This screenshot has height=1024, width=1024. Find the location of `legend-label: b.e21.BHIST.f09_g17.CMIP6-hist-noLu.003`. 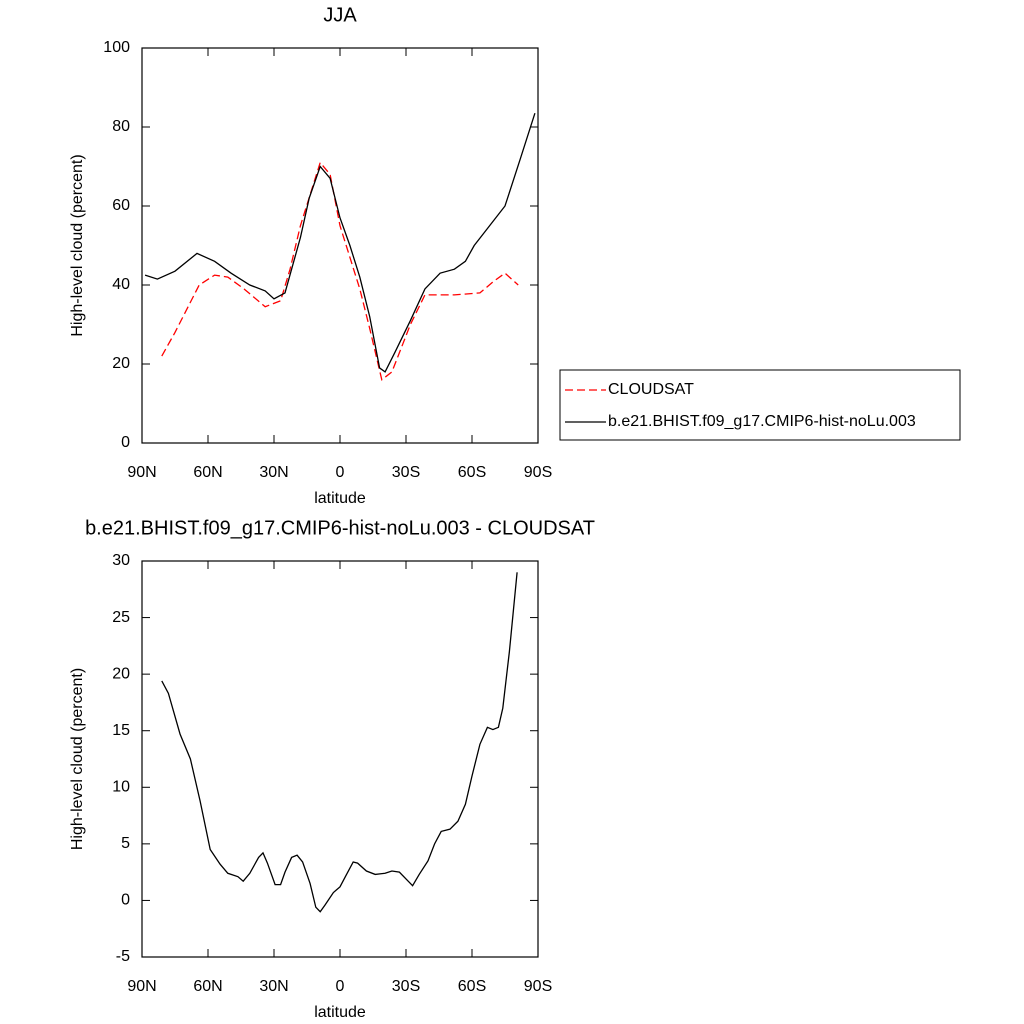

legend-label: b.e21.BHIST.f09_g17.CMIP6-hist-noLu.003 is located at coordinates (762, 421).